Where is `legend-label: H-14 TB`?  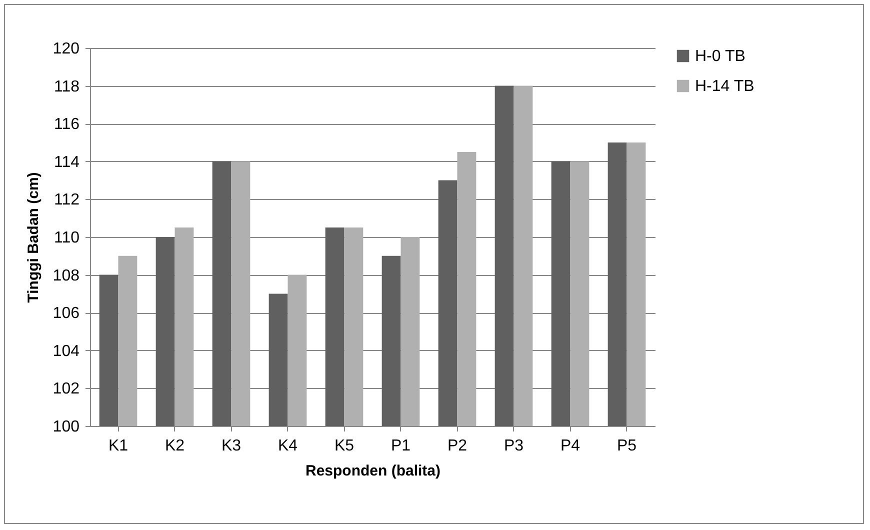 legend-label: H-14 TB is located at coordinates (724, 86).